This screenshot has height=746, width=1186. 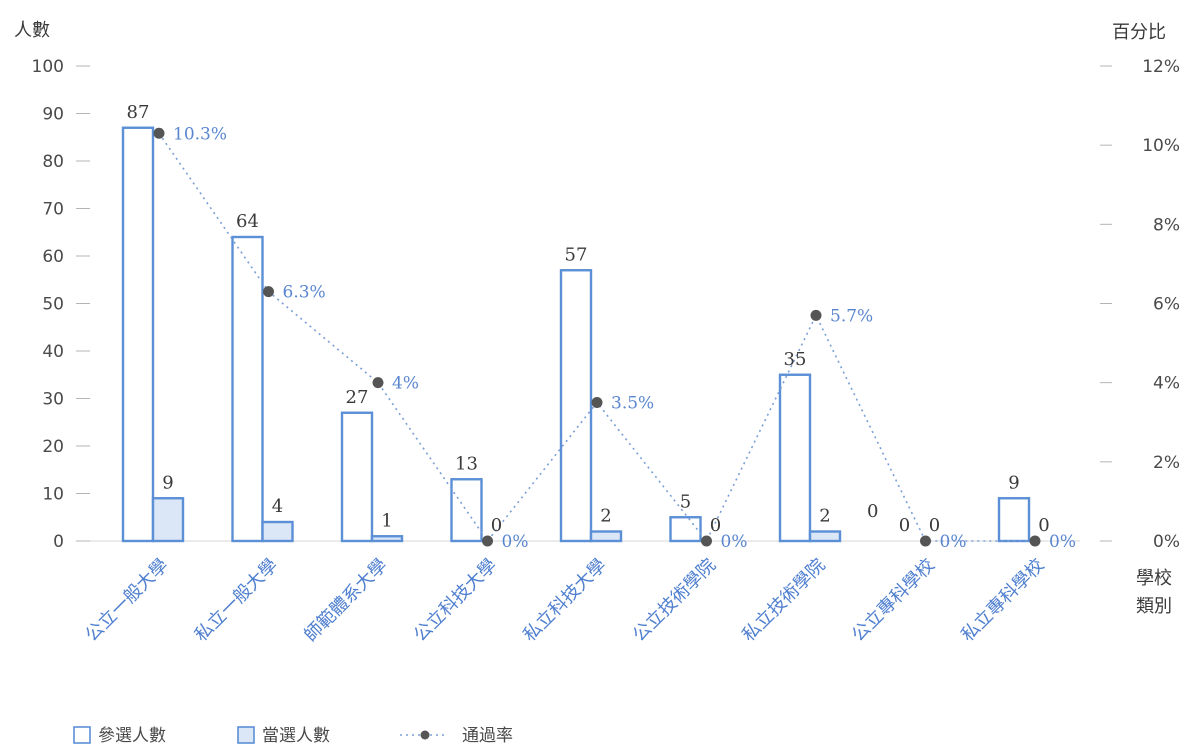 What do you see at coordinates (132, 736) in the screenshot?
I see `legend-label-entrants: 參選人數` at bounding box center [132, 736].